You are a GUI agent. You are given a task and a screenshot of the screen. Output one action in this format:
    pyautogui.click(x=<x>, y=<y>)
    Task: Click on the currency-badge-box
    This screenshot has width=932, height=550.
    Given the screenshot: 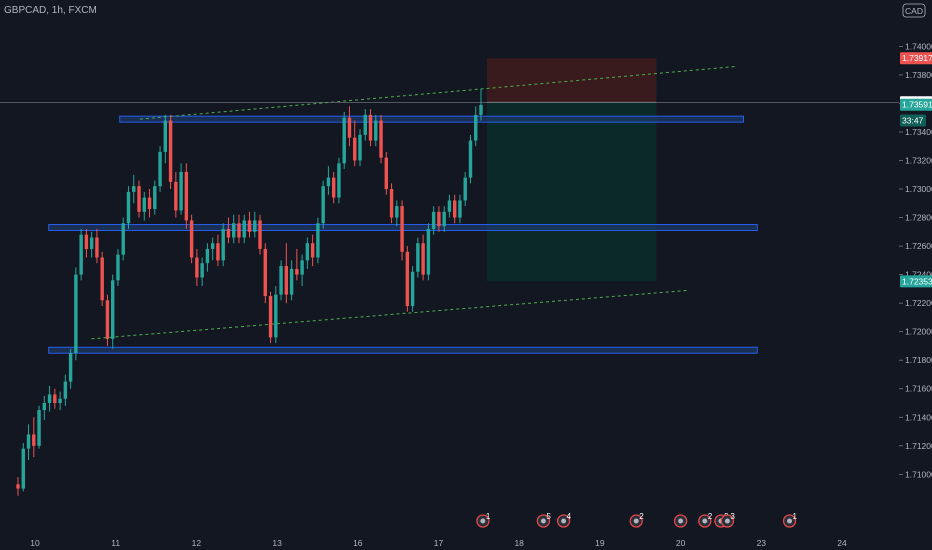 What is the action you would take?
    pyautogui.click(x=914, y=10)
    